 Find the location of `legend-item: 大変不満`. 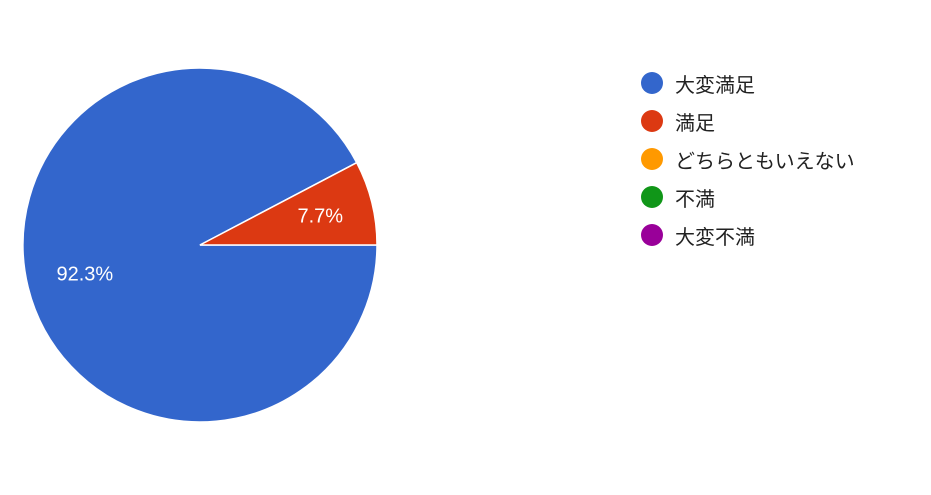

legend-item: 大変不満 is located at coordinates (748, 235).